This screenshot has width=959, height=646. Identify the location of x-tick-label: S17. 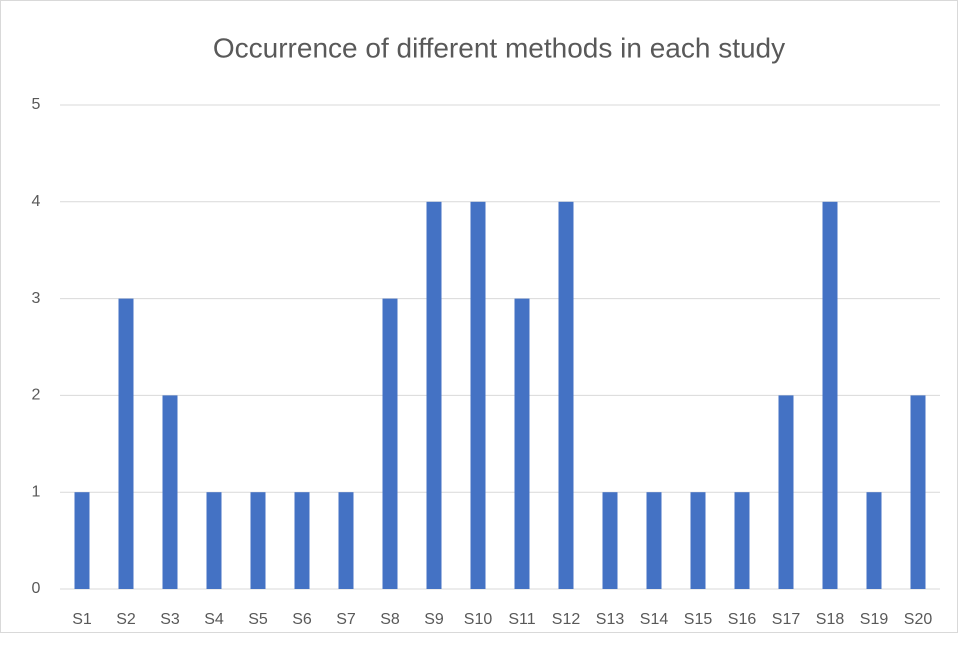
(786, 619).